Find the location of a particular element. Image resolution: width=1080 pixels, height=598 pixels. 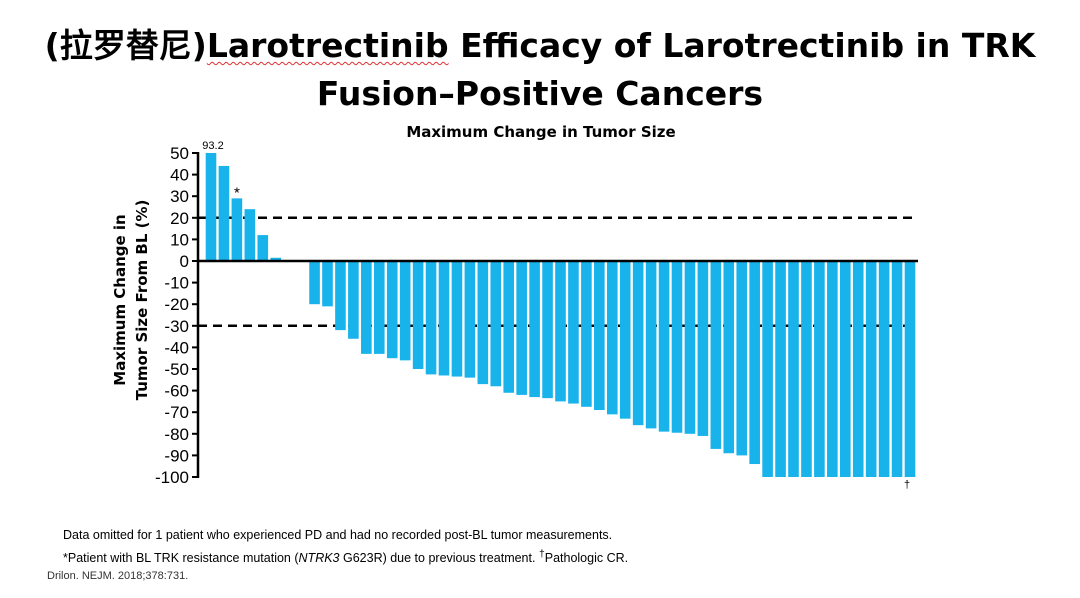

title-prefix: (拉罗替尼) is located at coordinates (125, 45).